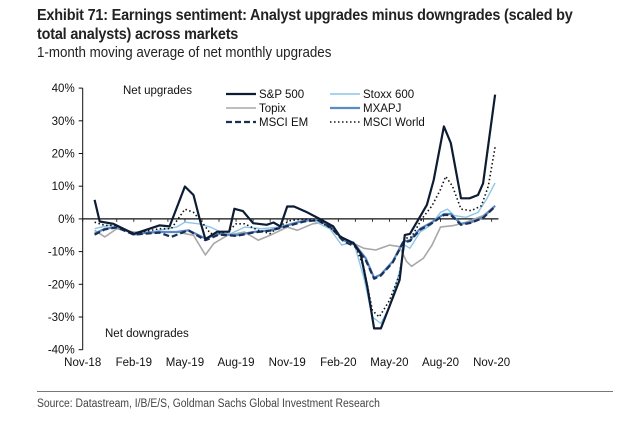  What do you see at coordinates (61, 351) in the screenshot?
I see `y-tick-label: -40%` at bounding box center [61, 351].